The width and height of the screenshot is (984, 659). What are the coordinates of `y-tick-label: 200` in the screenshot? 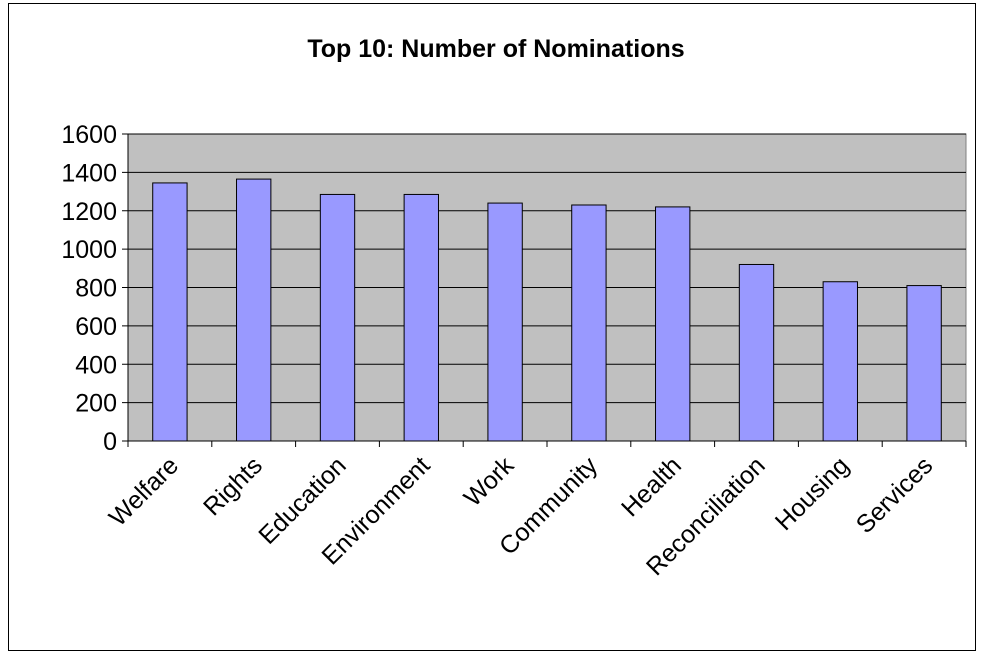 It's located at (96, 404).